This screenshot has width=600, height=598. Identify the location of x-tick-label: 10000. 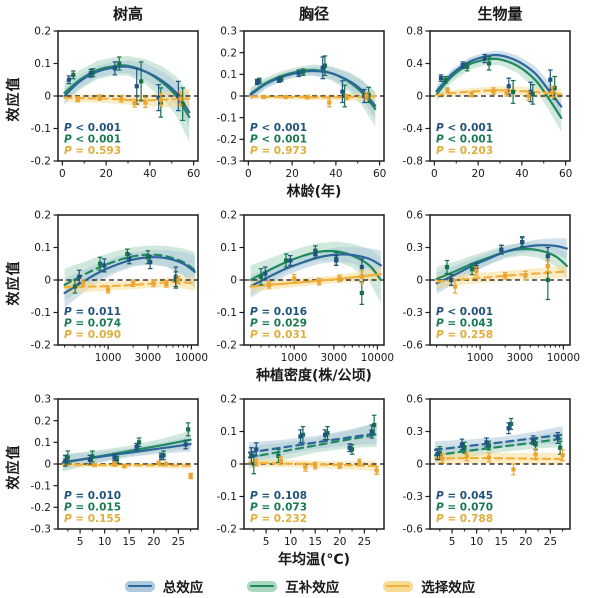
(191, 358).